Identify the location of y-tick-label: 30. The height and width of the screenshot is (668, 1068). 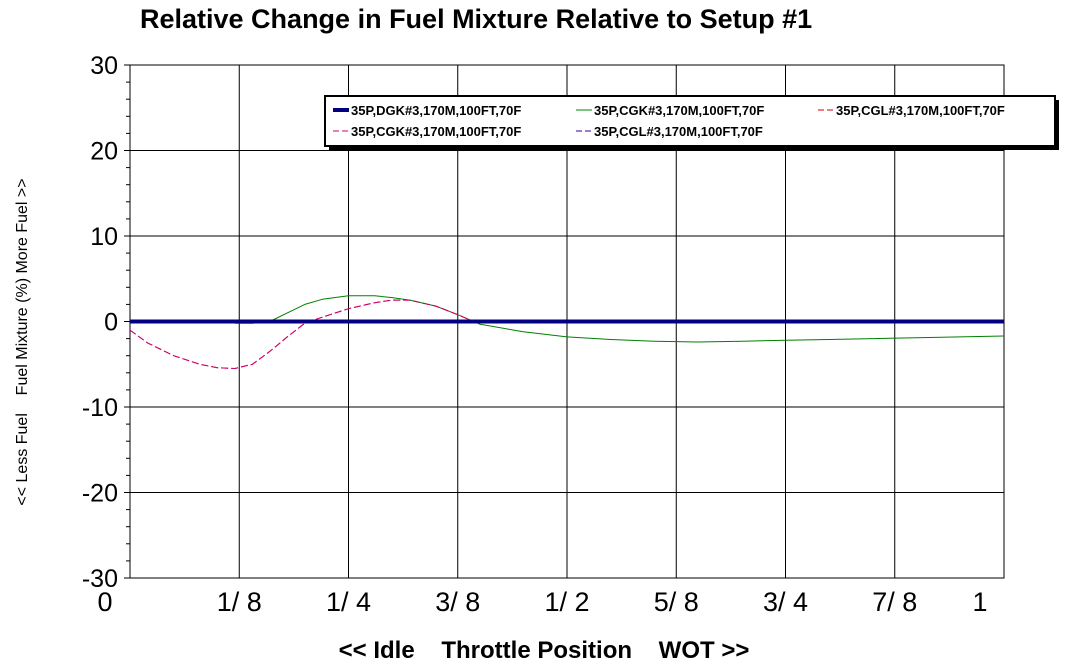
(104, 66).